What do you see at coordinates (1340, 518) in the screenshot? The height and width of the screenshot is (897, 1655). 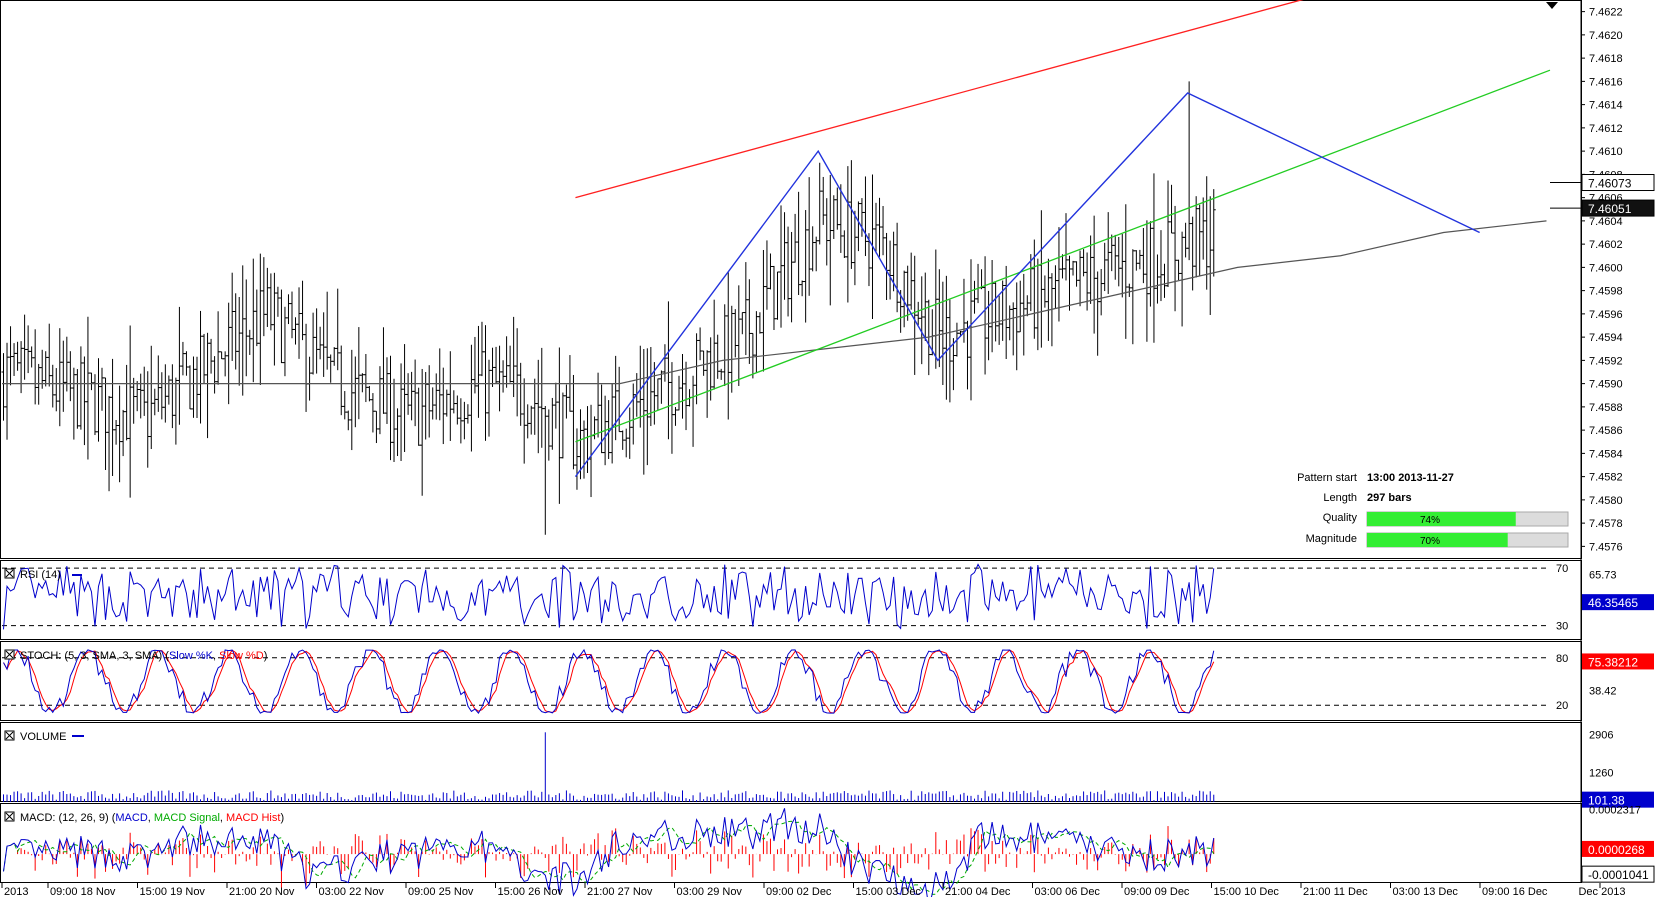 I see `quality-label: Quality` at bounding box center [1340, 518].